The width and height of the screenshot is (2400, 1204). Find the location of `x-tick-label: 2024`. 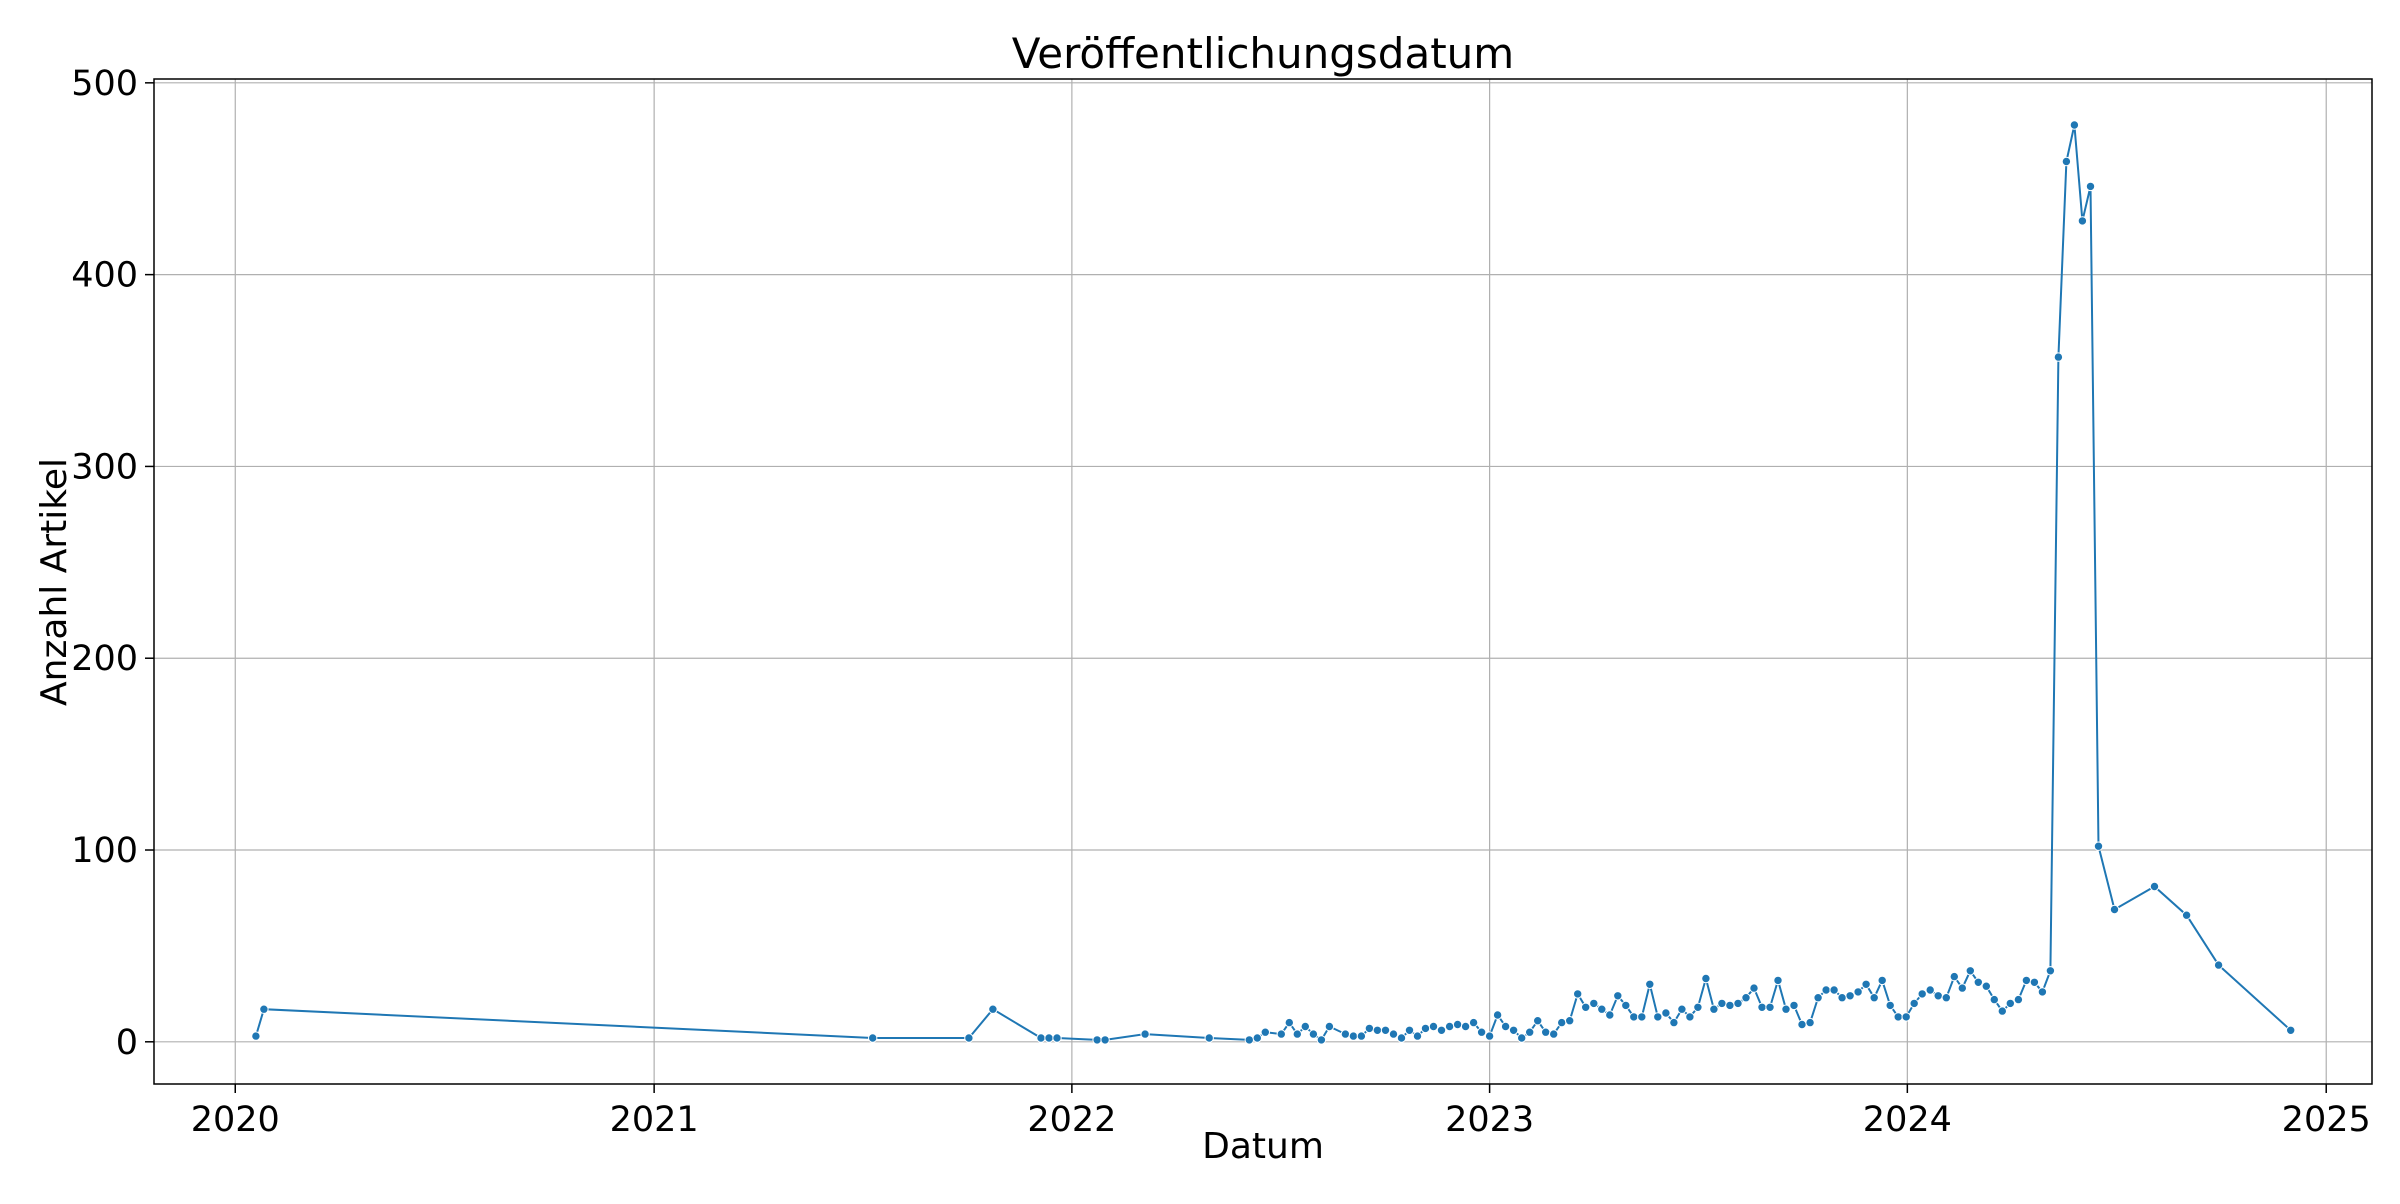

x-tick-label: 2024 is located at coordinates (1907, 1120).